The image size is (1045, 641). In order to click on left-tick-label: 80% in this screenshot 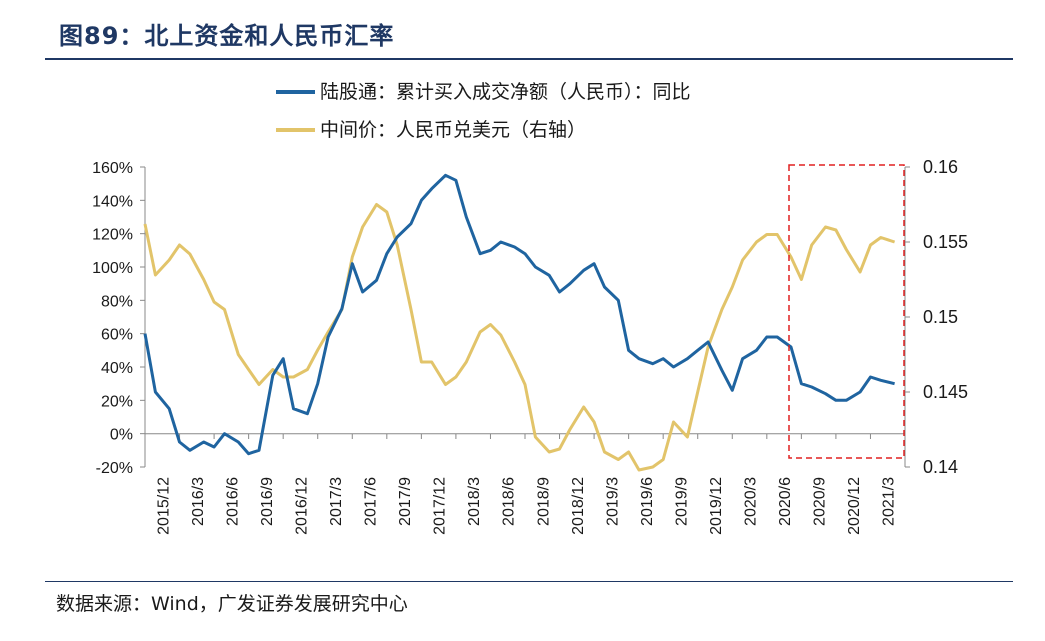, I will do `click(117, 301)`.